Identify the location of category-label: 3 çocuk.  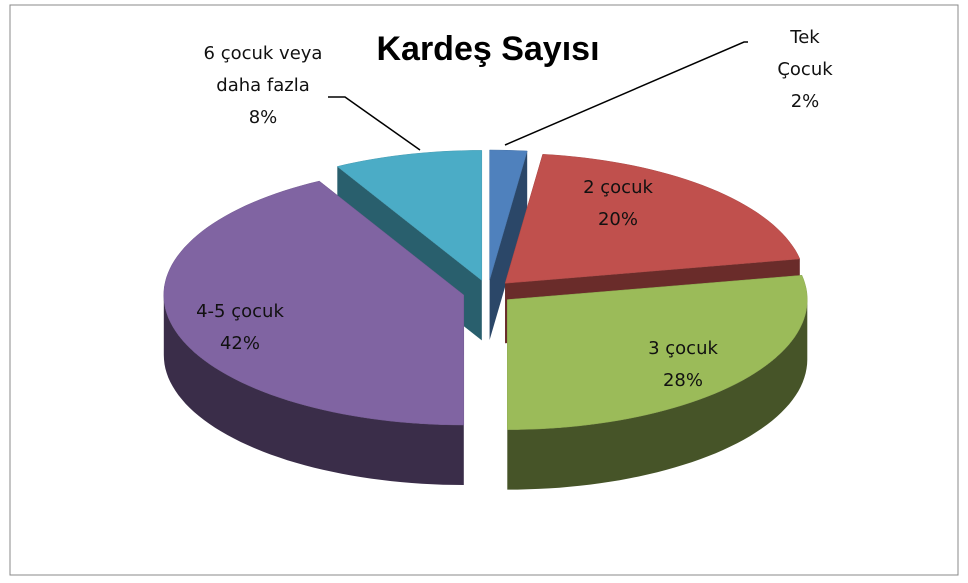
(683, 348).